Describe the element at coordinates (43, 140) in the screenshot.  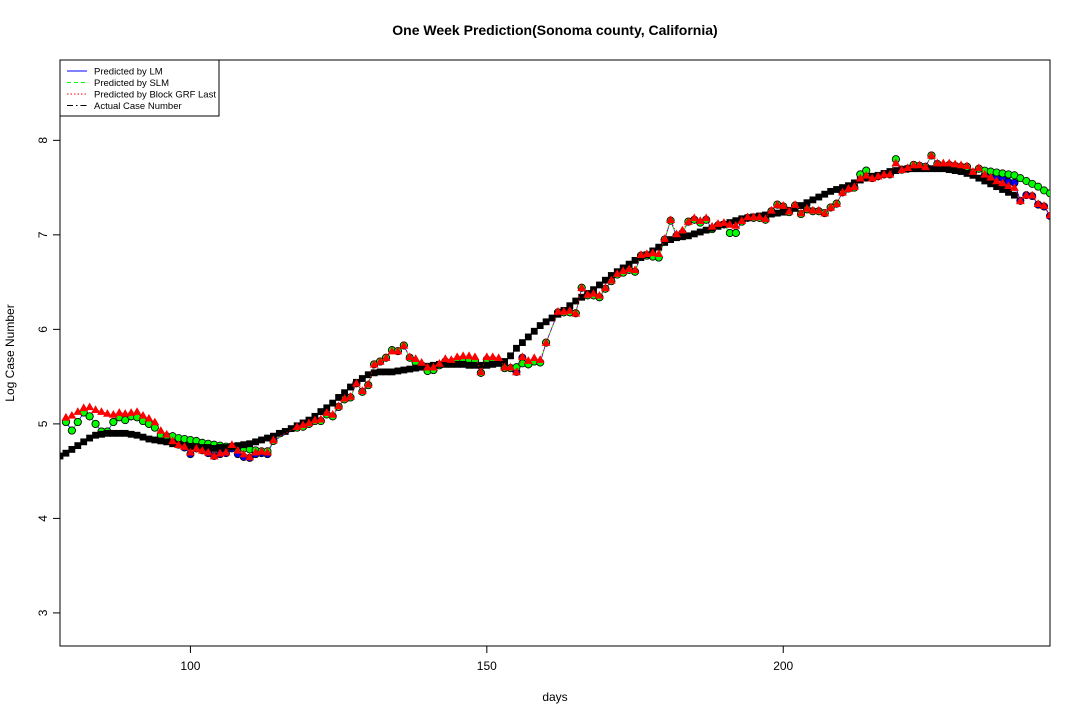
I see `y-tick-label: 8` at that location.